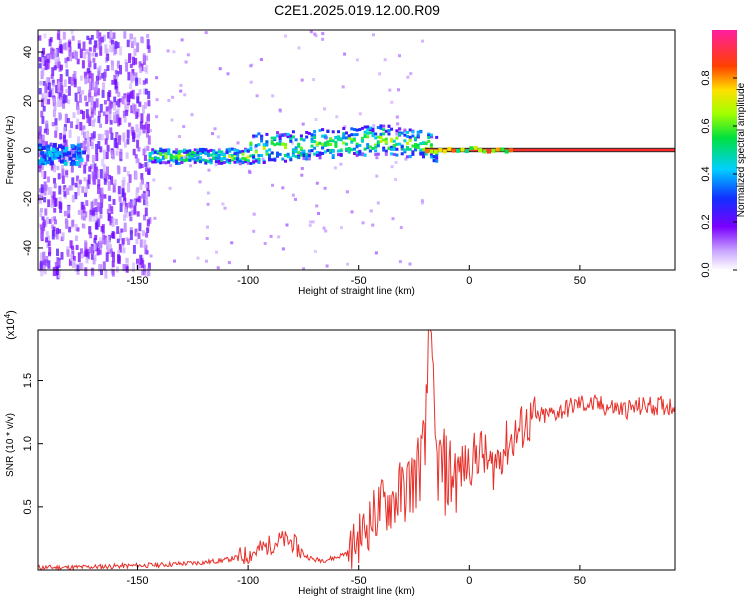 This screenshot has height=600, width=750. Describe the element at coordinates (248, 281) in the screenshot. I see `heatmap-x-tick-label: -100` at that location.